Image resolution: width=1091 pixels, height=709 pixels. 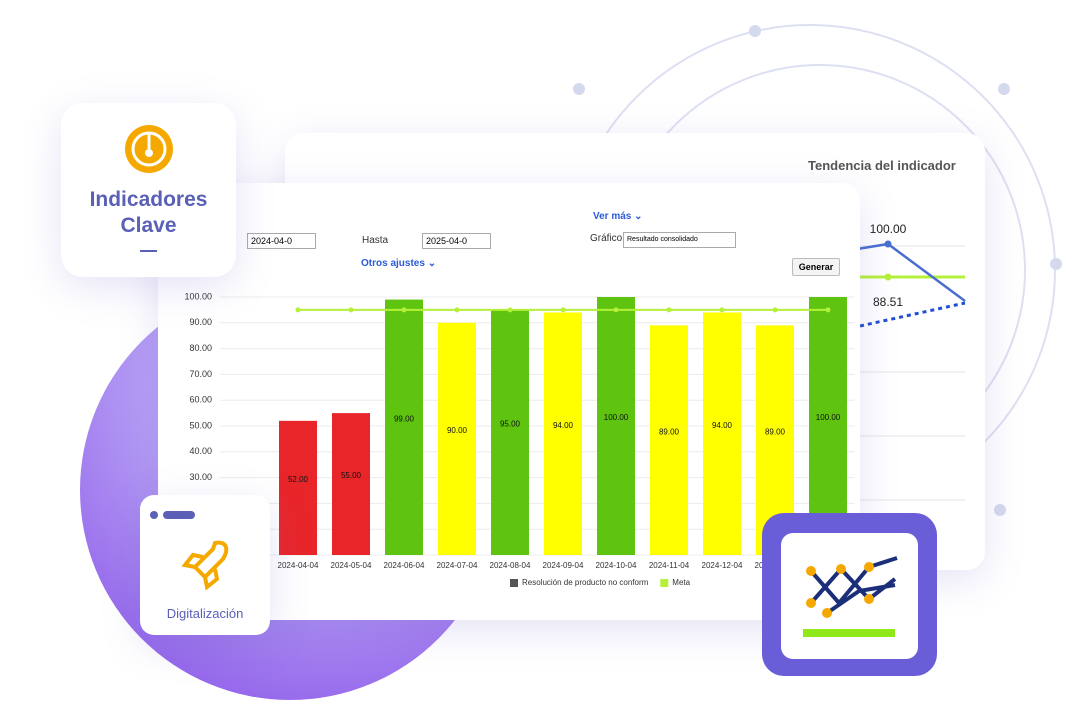 I want to click on panel-title: Tendencia del indicador, so click(x=882, y=165).